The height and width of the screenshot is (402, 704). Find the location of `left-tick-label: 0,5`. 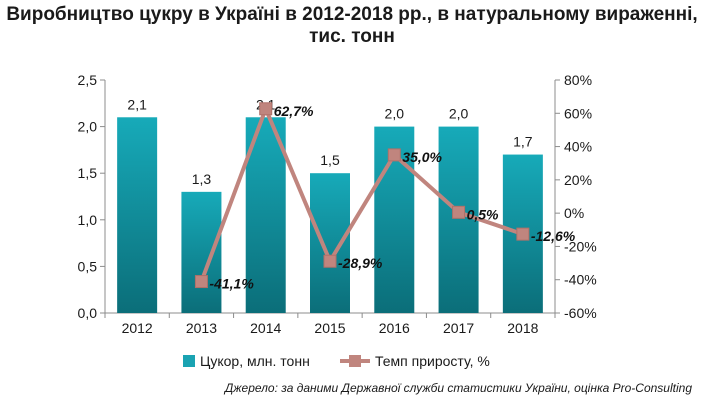

left-tick-label: 0,5 is located at coordinates (88, 266).